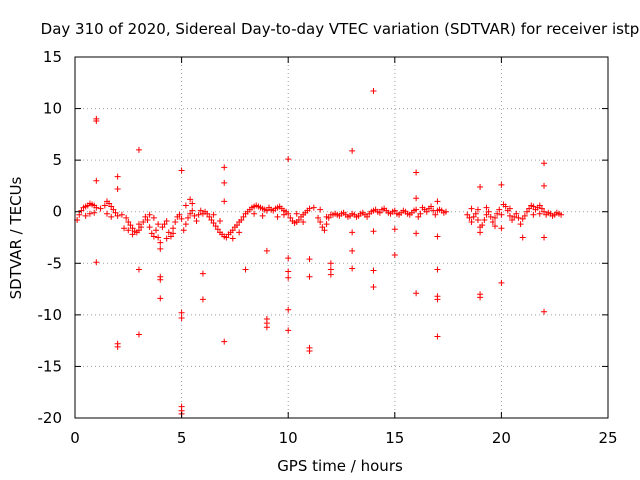 The height and width of the screenshot is (480, 640). Describe the element at coordinates (182, 438) in the screenshot. I see `x-tick-label: 5` at that location.